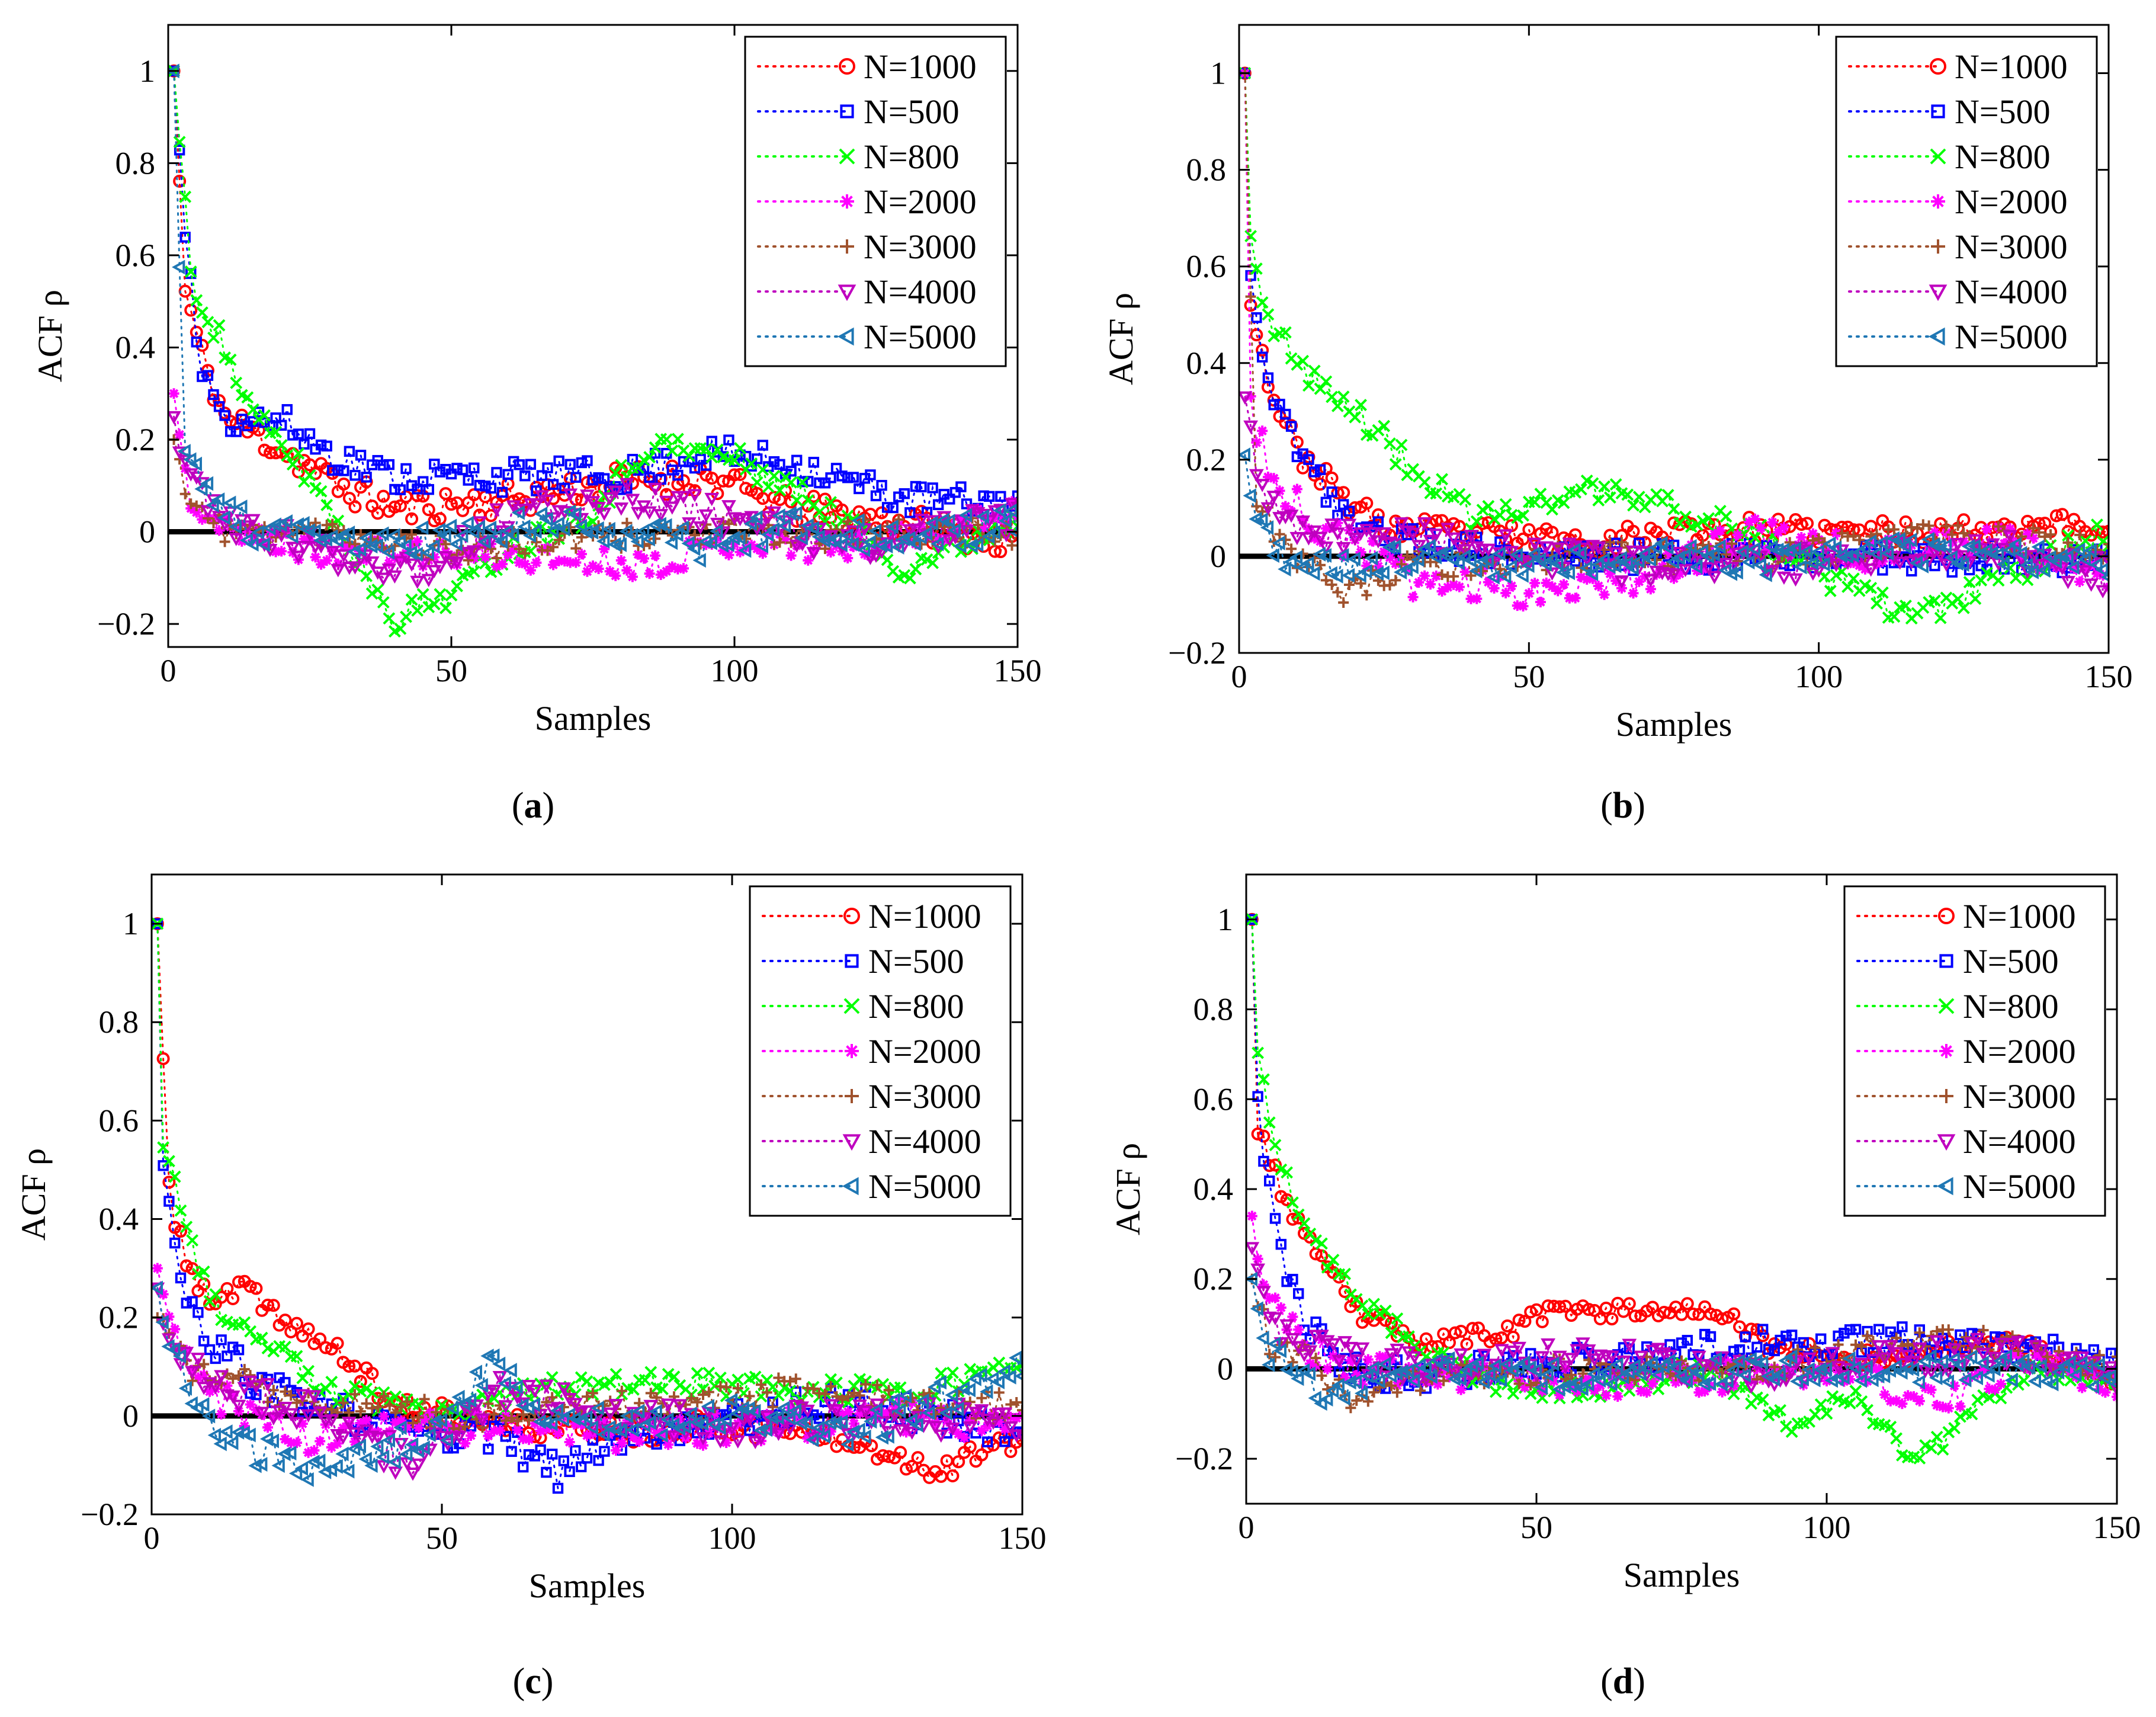 The width and height of the screenshot is (2156, 1717). I want to click on legend-item: N=500, so click(863, 962).